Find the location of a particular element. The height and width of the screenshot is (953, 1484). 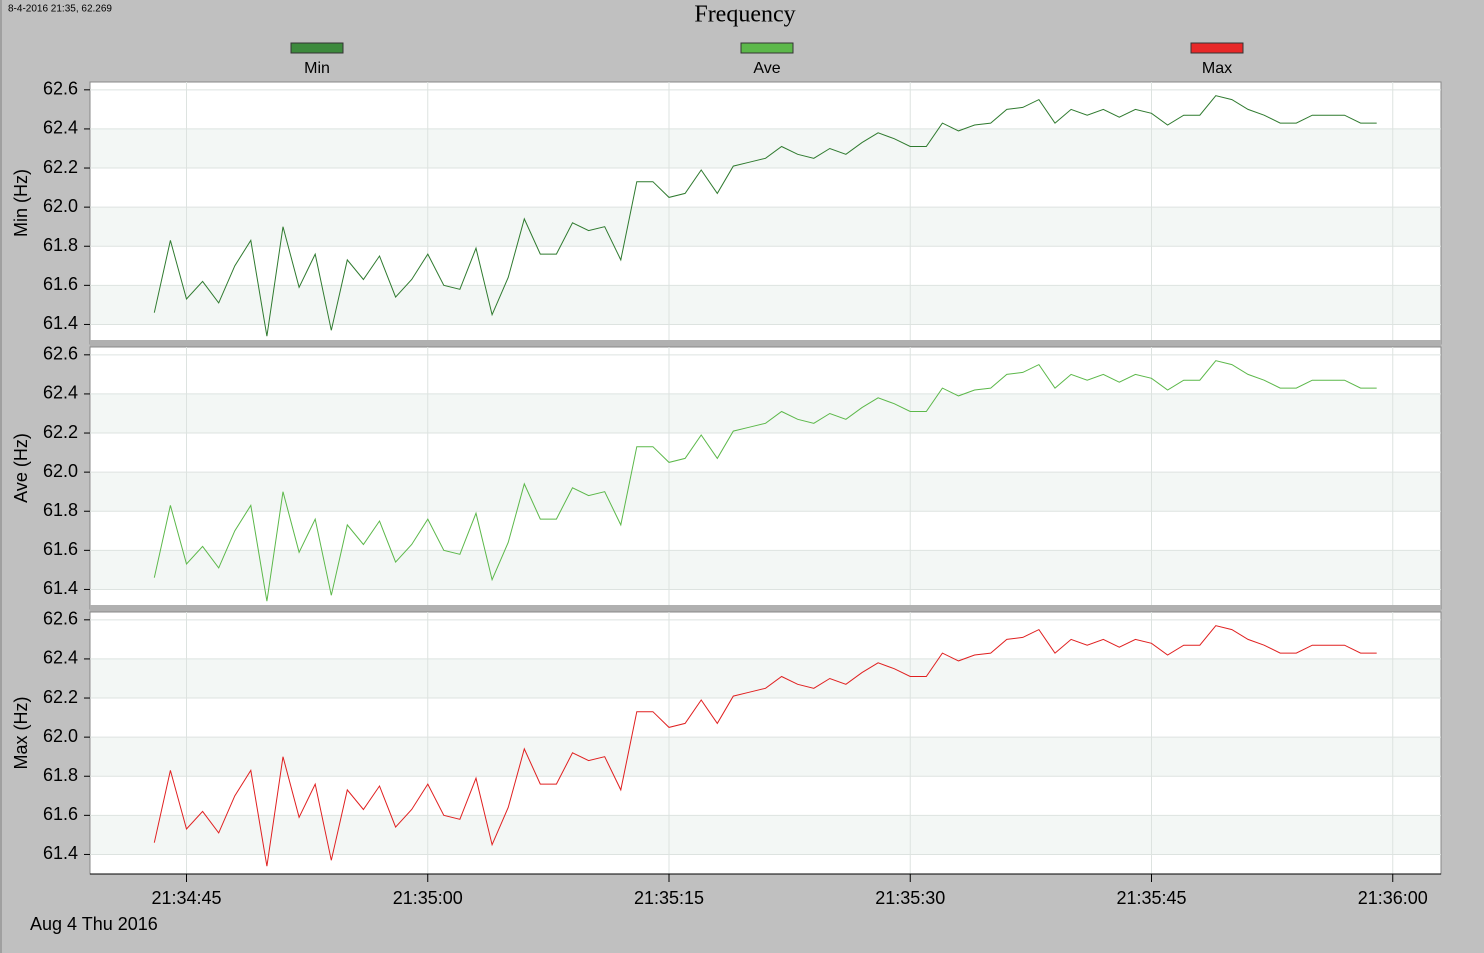

date-label: Aug 4 Thu 2016 is located at coordinates (94, 924).